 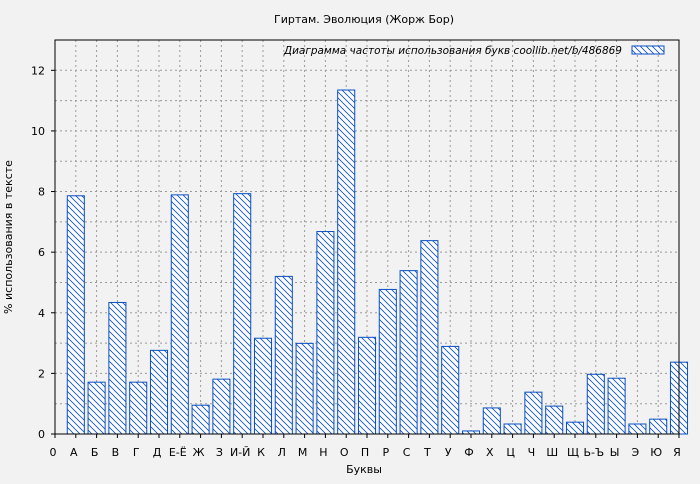 I want to click on bar-Н, so click(x=325, y=333).